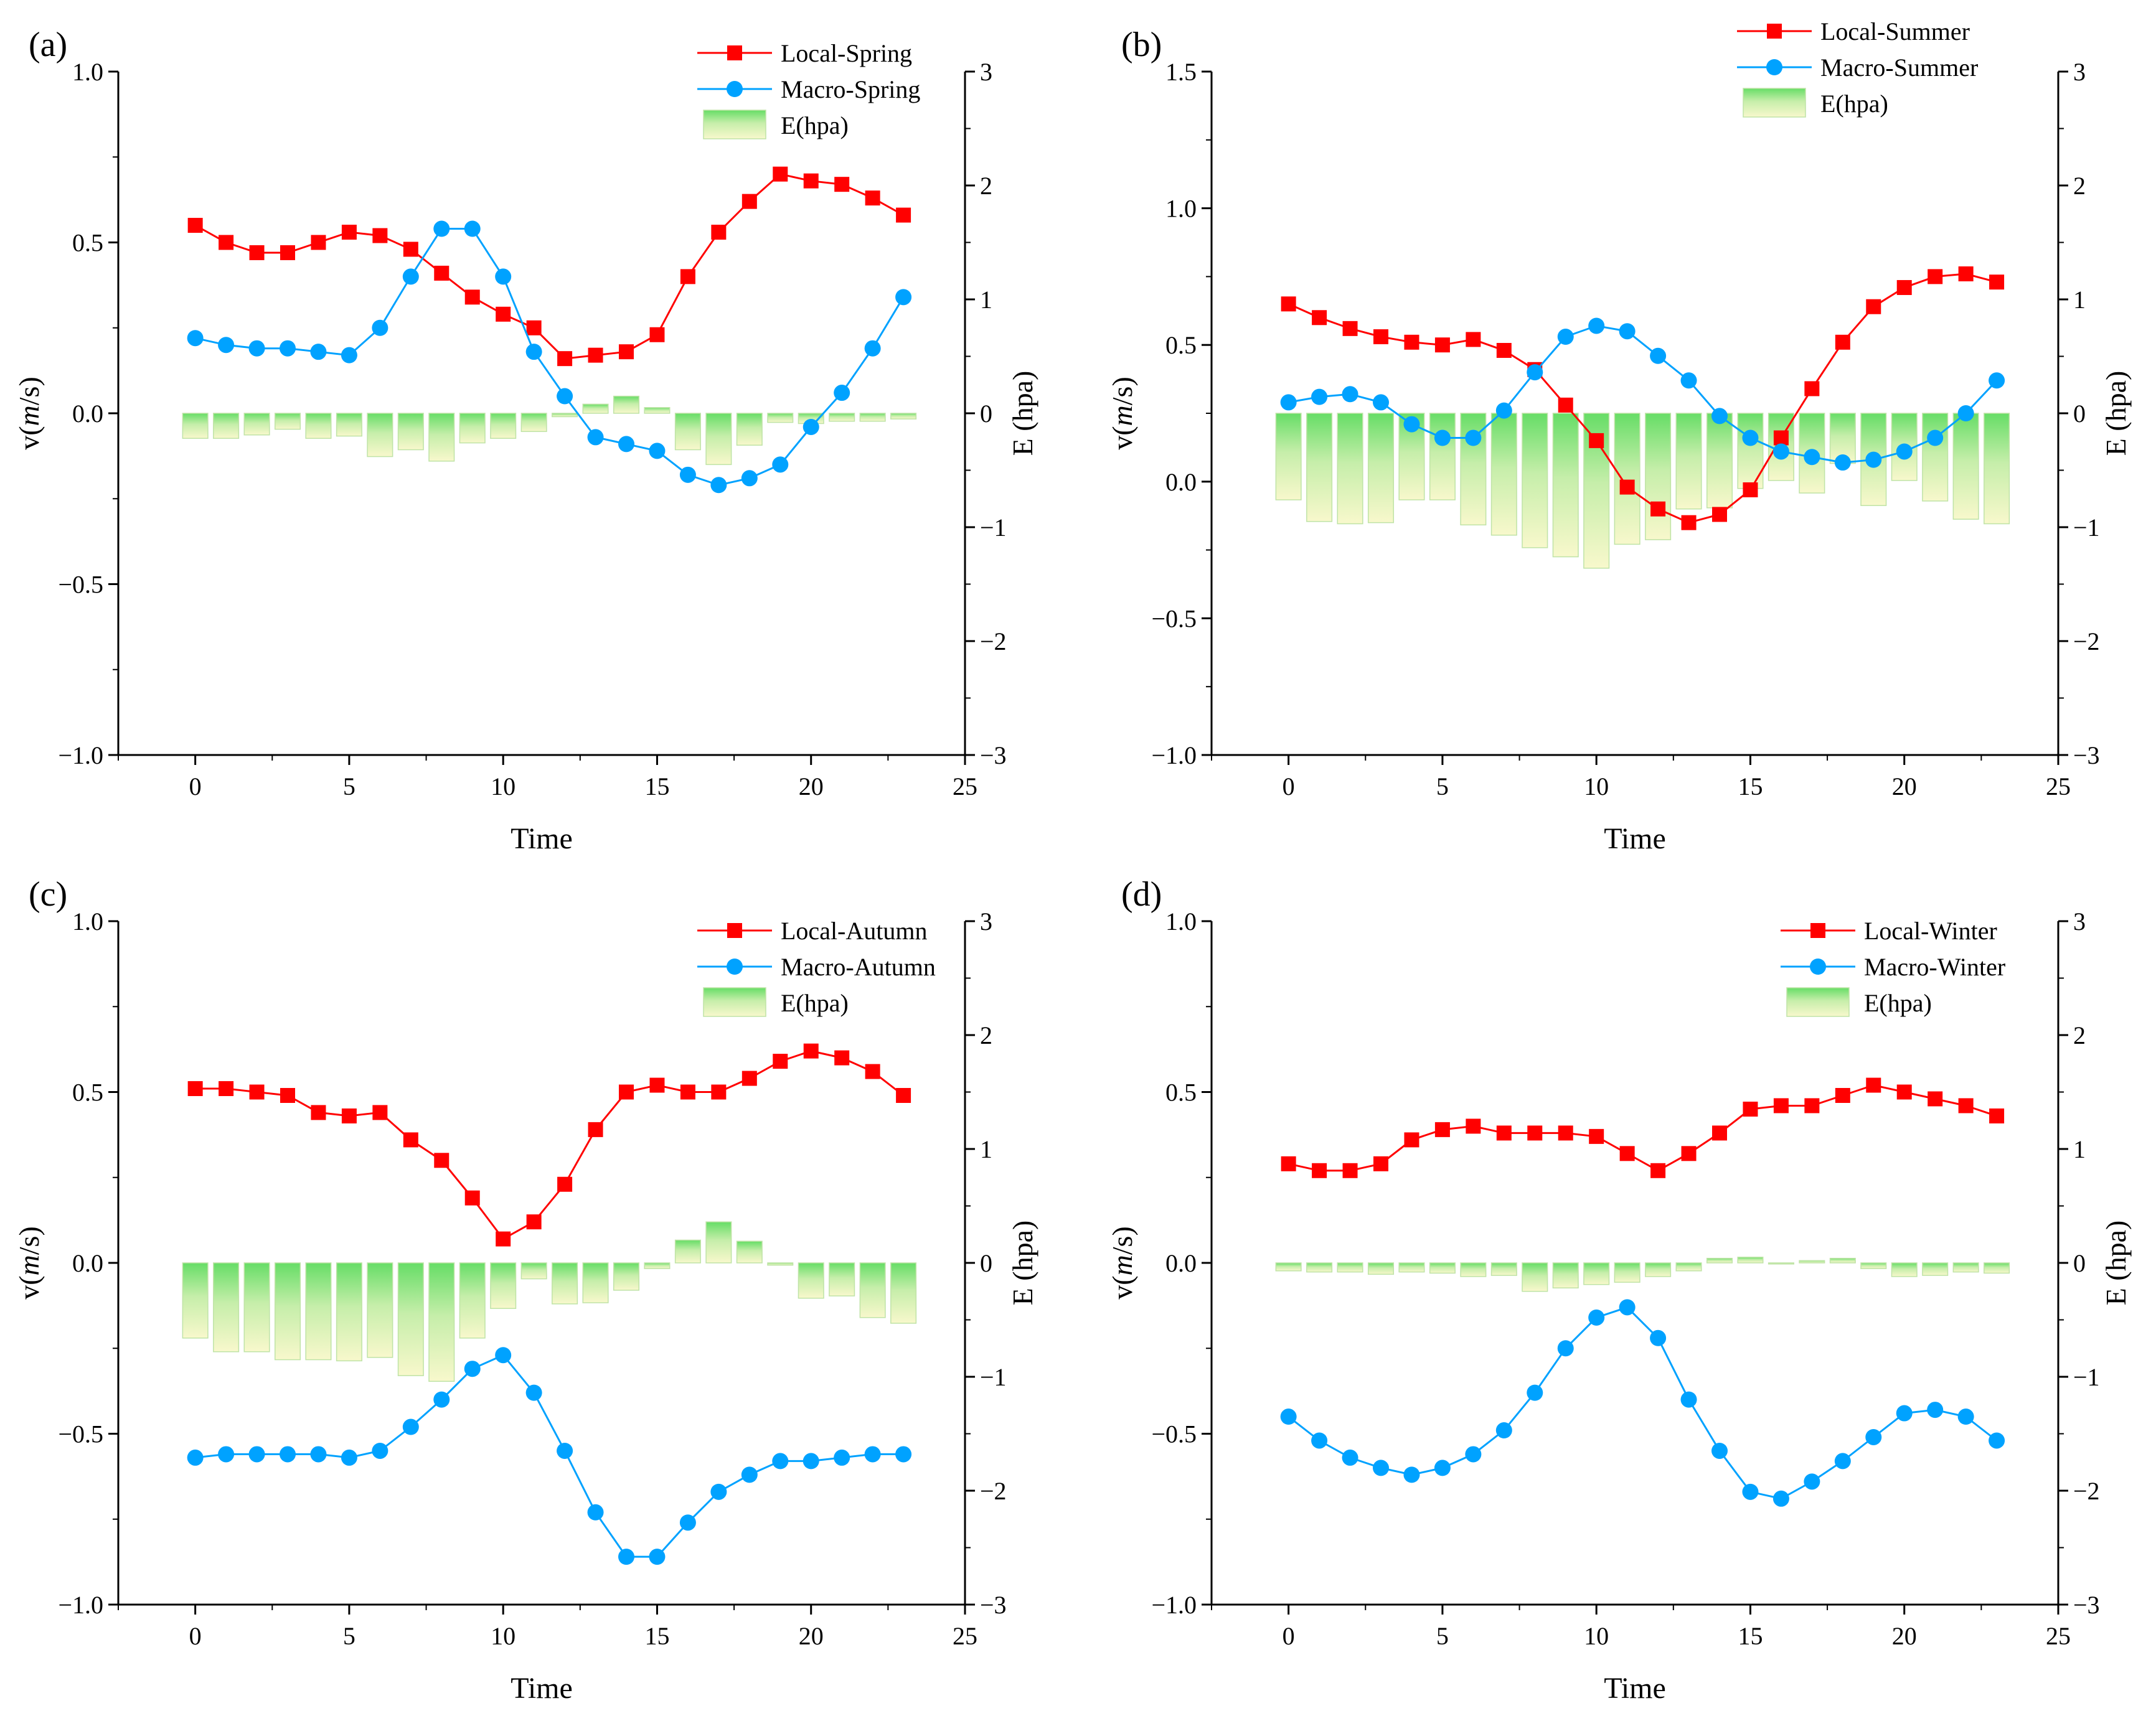  I want to click on y2-tick-label: 1, so click(2079, 300).